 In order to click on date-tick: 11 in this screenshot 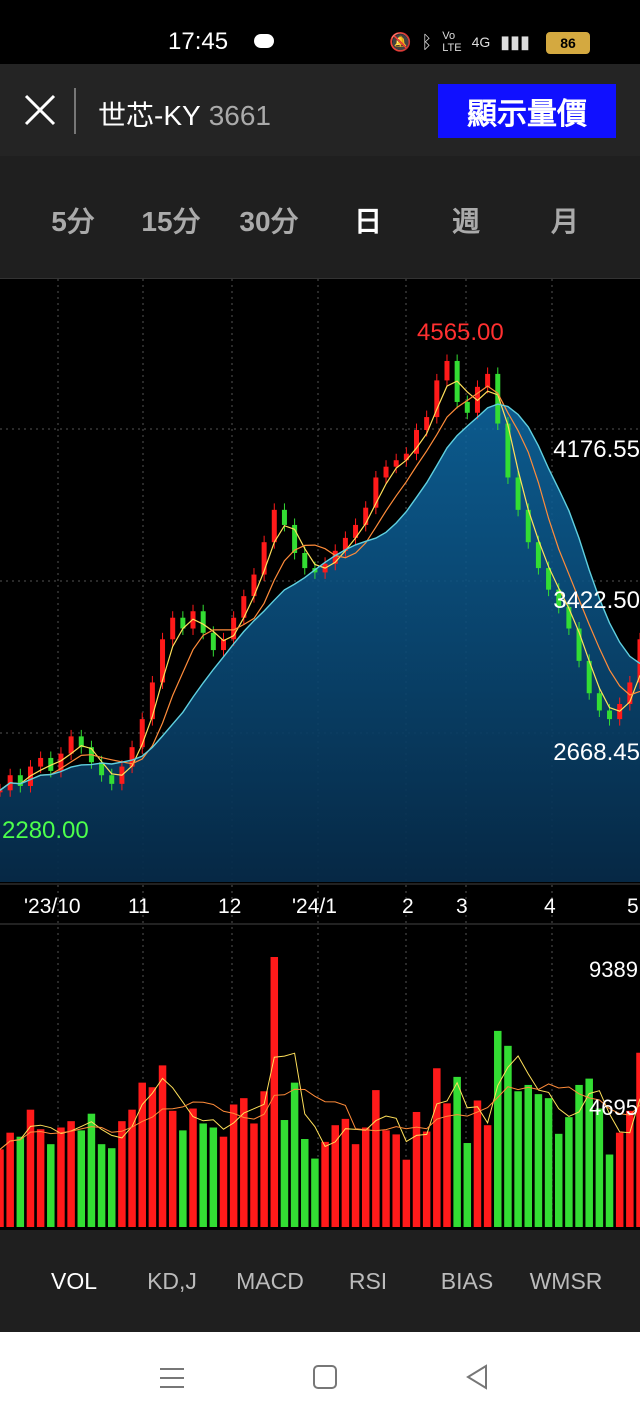, I will do `click(139, 906)`.